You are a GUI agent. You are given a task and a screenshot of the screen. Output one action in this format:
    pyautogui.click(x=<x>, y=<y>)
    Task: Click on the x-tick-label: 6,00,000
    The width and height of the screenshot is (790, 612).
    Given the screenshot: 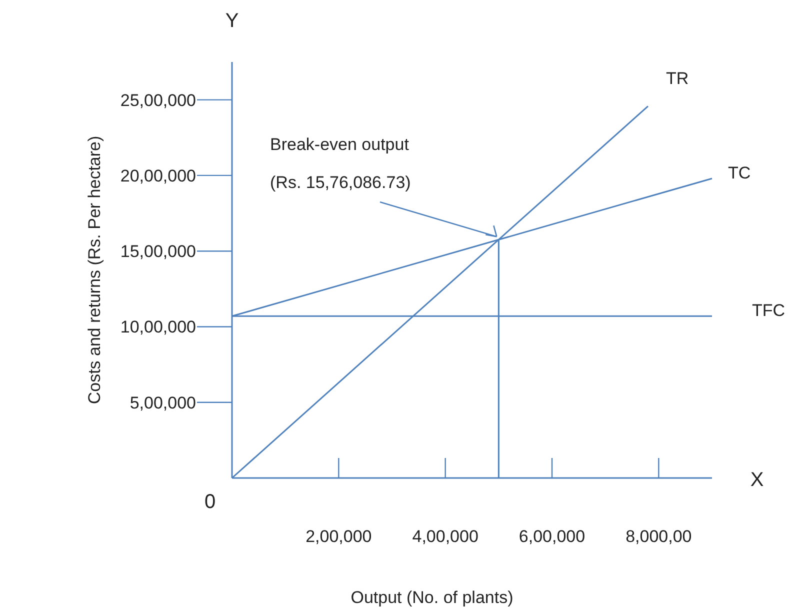 What is the action you would take?
    pyautogui.click(x=552, y=536)
    